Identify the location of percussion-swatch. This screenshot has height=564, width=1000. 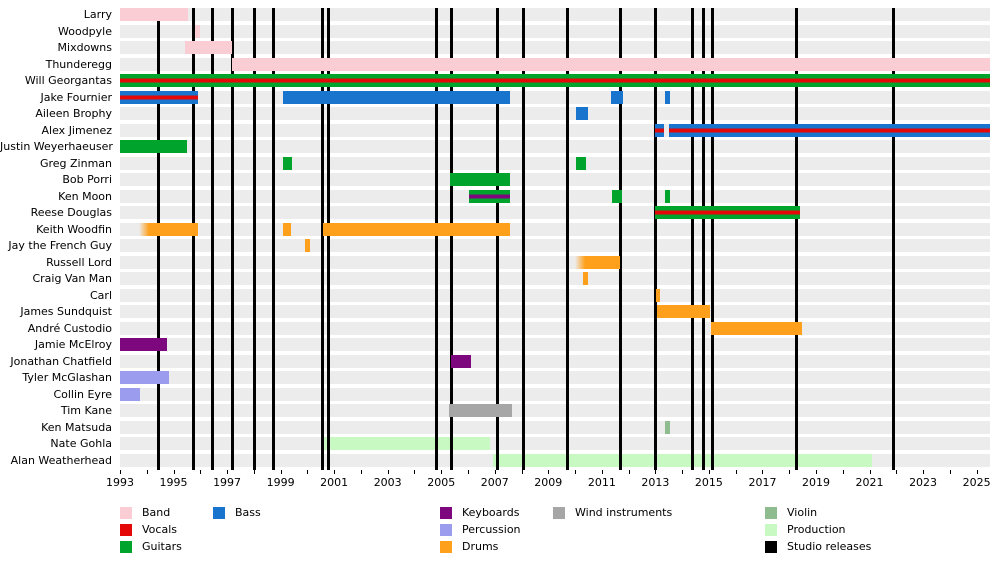
(446, 529).